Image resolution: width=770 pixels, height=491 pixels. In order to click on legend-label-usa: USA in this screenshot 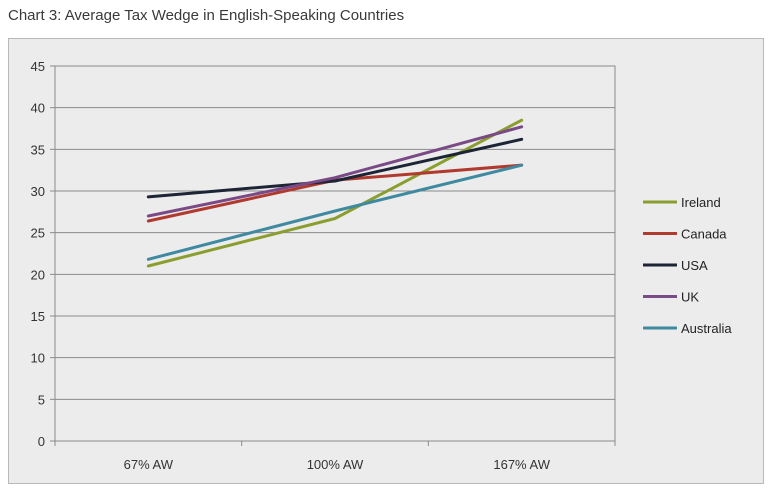, I will do `click(694, 265)`.